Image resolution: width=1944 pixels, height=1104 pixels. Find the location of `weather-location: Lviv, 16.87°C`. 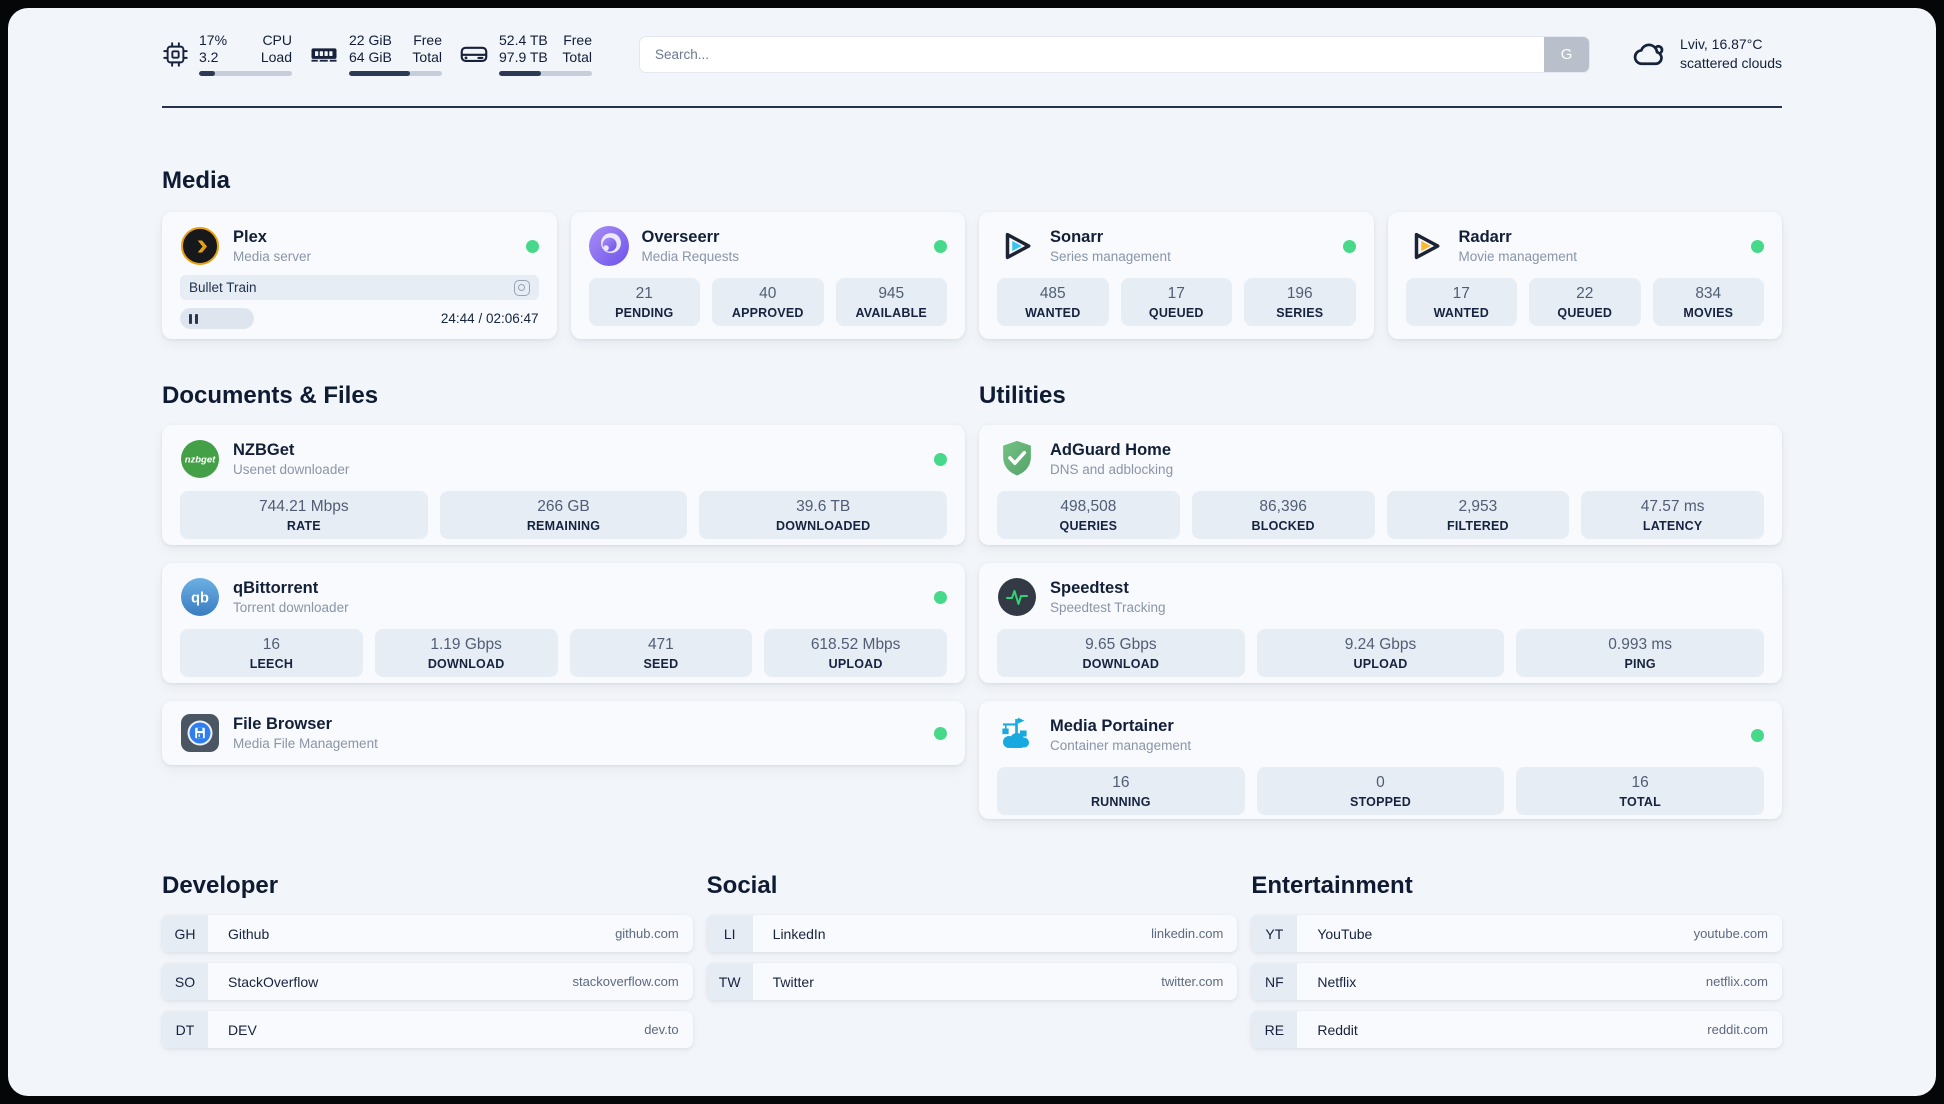

weather-location: Lviv, 16.87°C is located at coordinates (1721, 44).